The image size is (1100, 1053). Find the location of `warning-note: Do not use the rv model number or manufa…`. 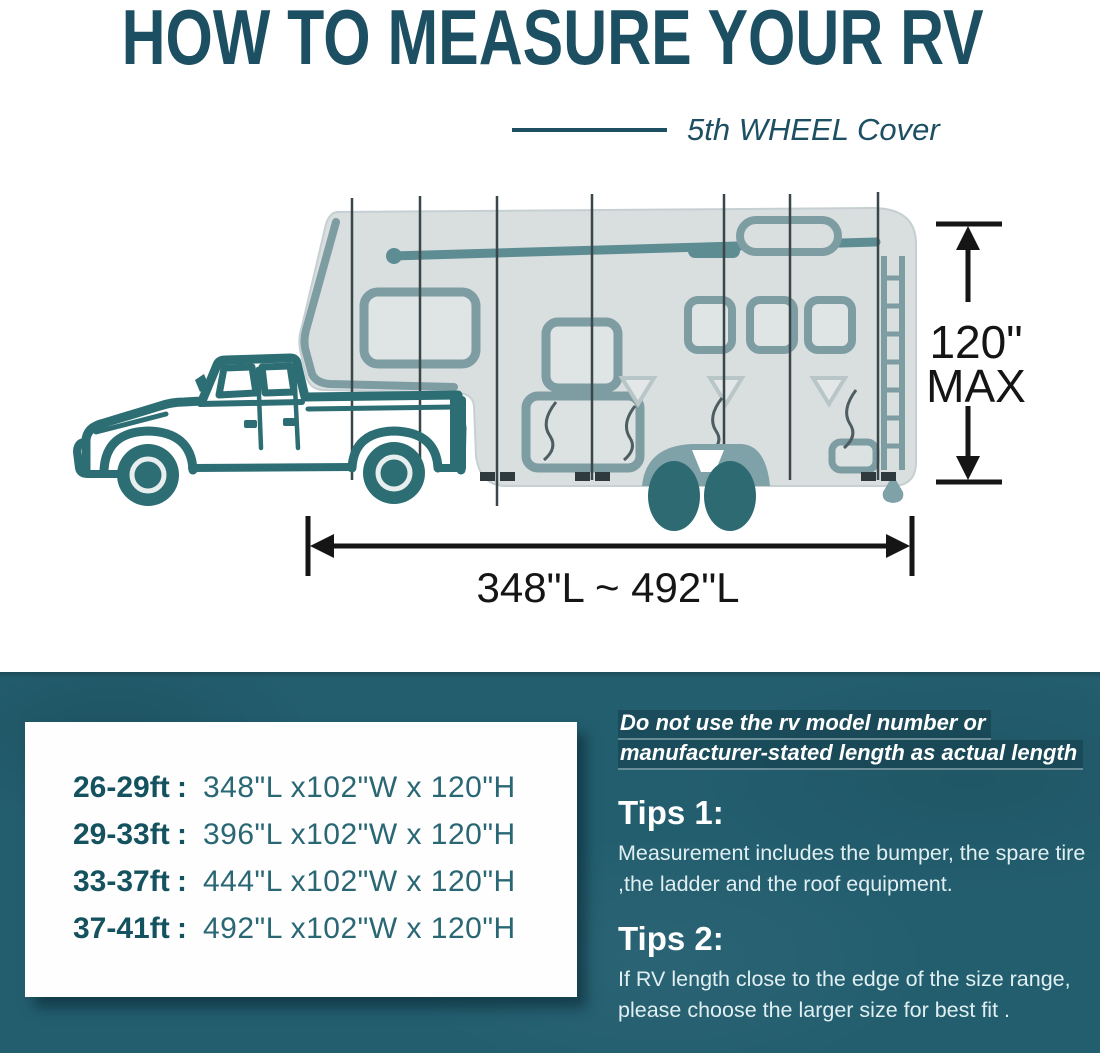

warning-note: Do not use the rv model number or manufa… is located at coordinates (858, 740).